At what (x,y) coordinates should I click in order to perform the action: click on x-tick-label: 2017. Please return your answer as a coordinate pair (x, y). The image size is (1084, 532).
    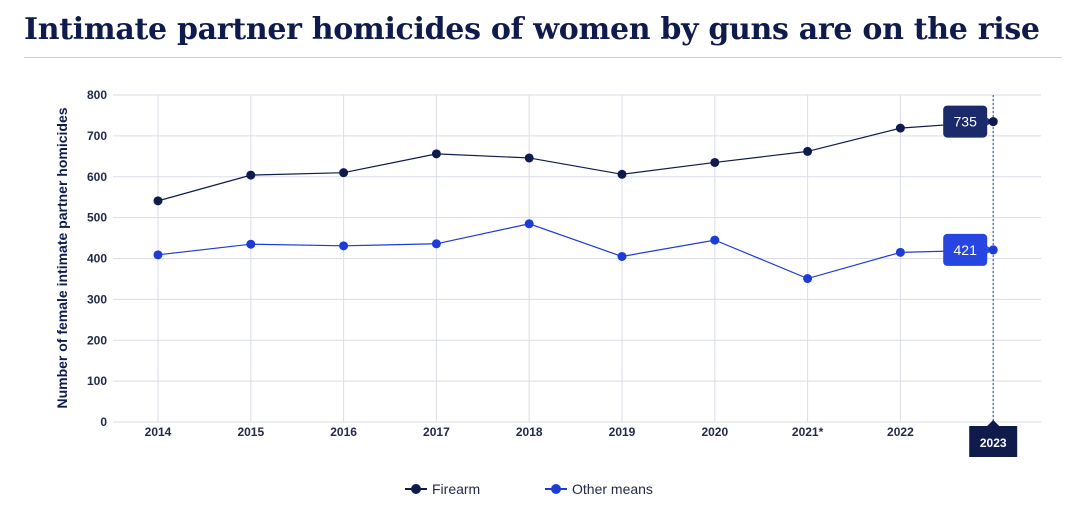
    Looking at the image, I should click on (436, 432).